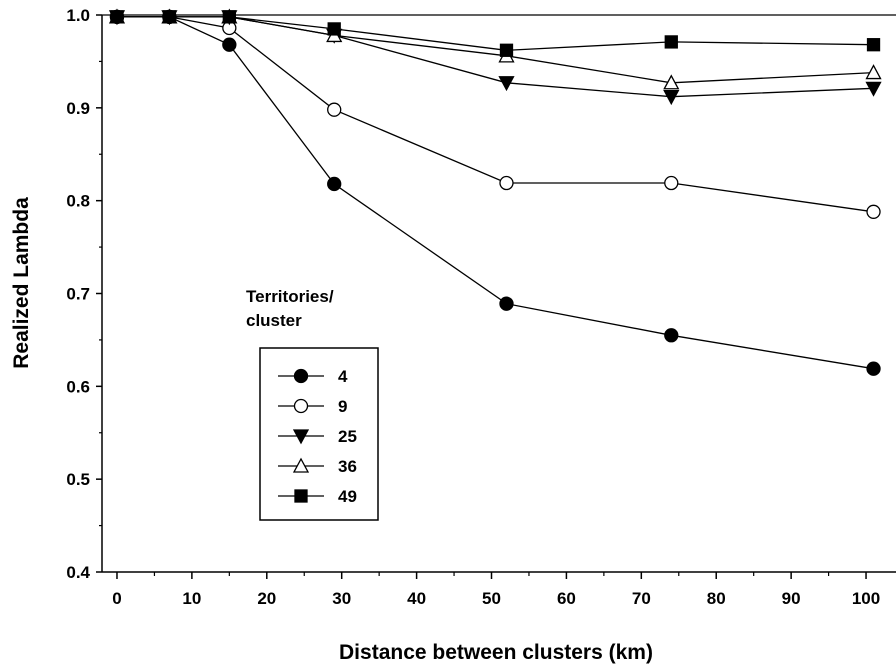 The width and height of the screenshot is (896, 668). I want to click on legend-item: 4, so click(313, 376).